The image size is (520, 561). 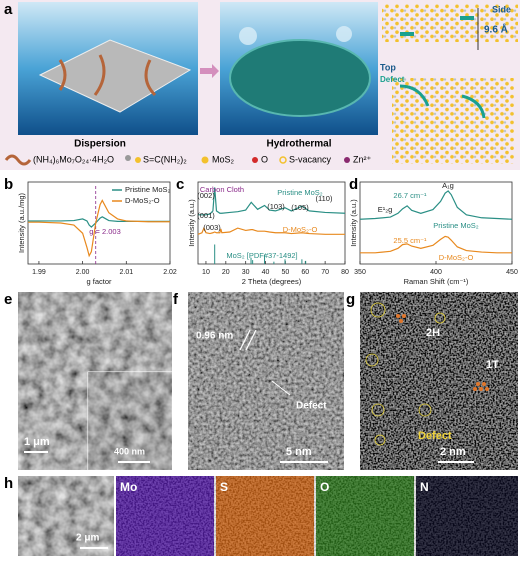 I want to click on x-tick-label: 50, so click(x=286, y=272).